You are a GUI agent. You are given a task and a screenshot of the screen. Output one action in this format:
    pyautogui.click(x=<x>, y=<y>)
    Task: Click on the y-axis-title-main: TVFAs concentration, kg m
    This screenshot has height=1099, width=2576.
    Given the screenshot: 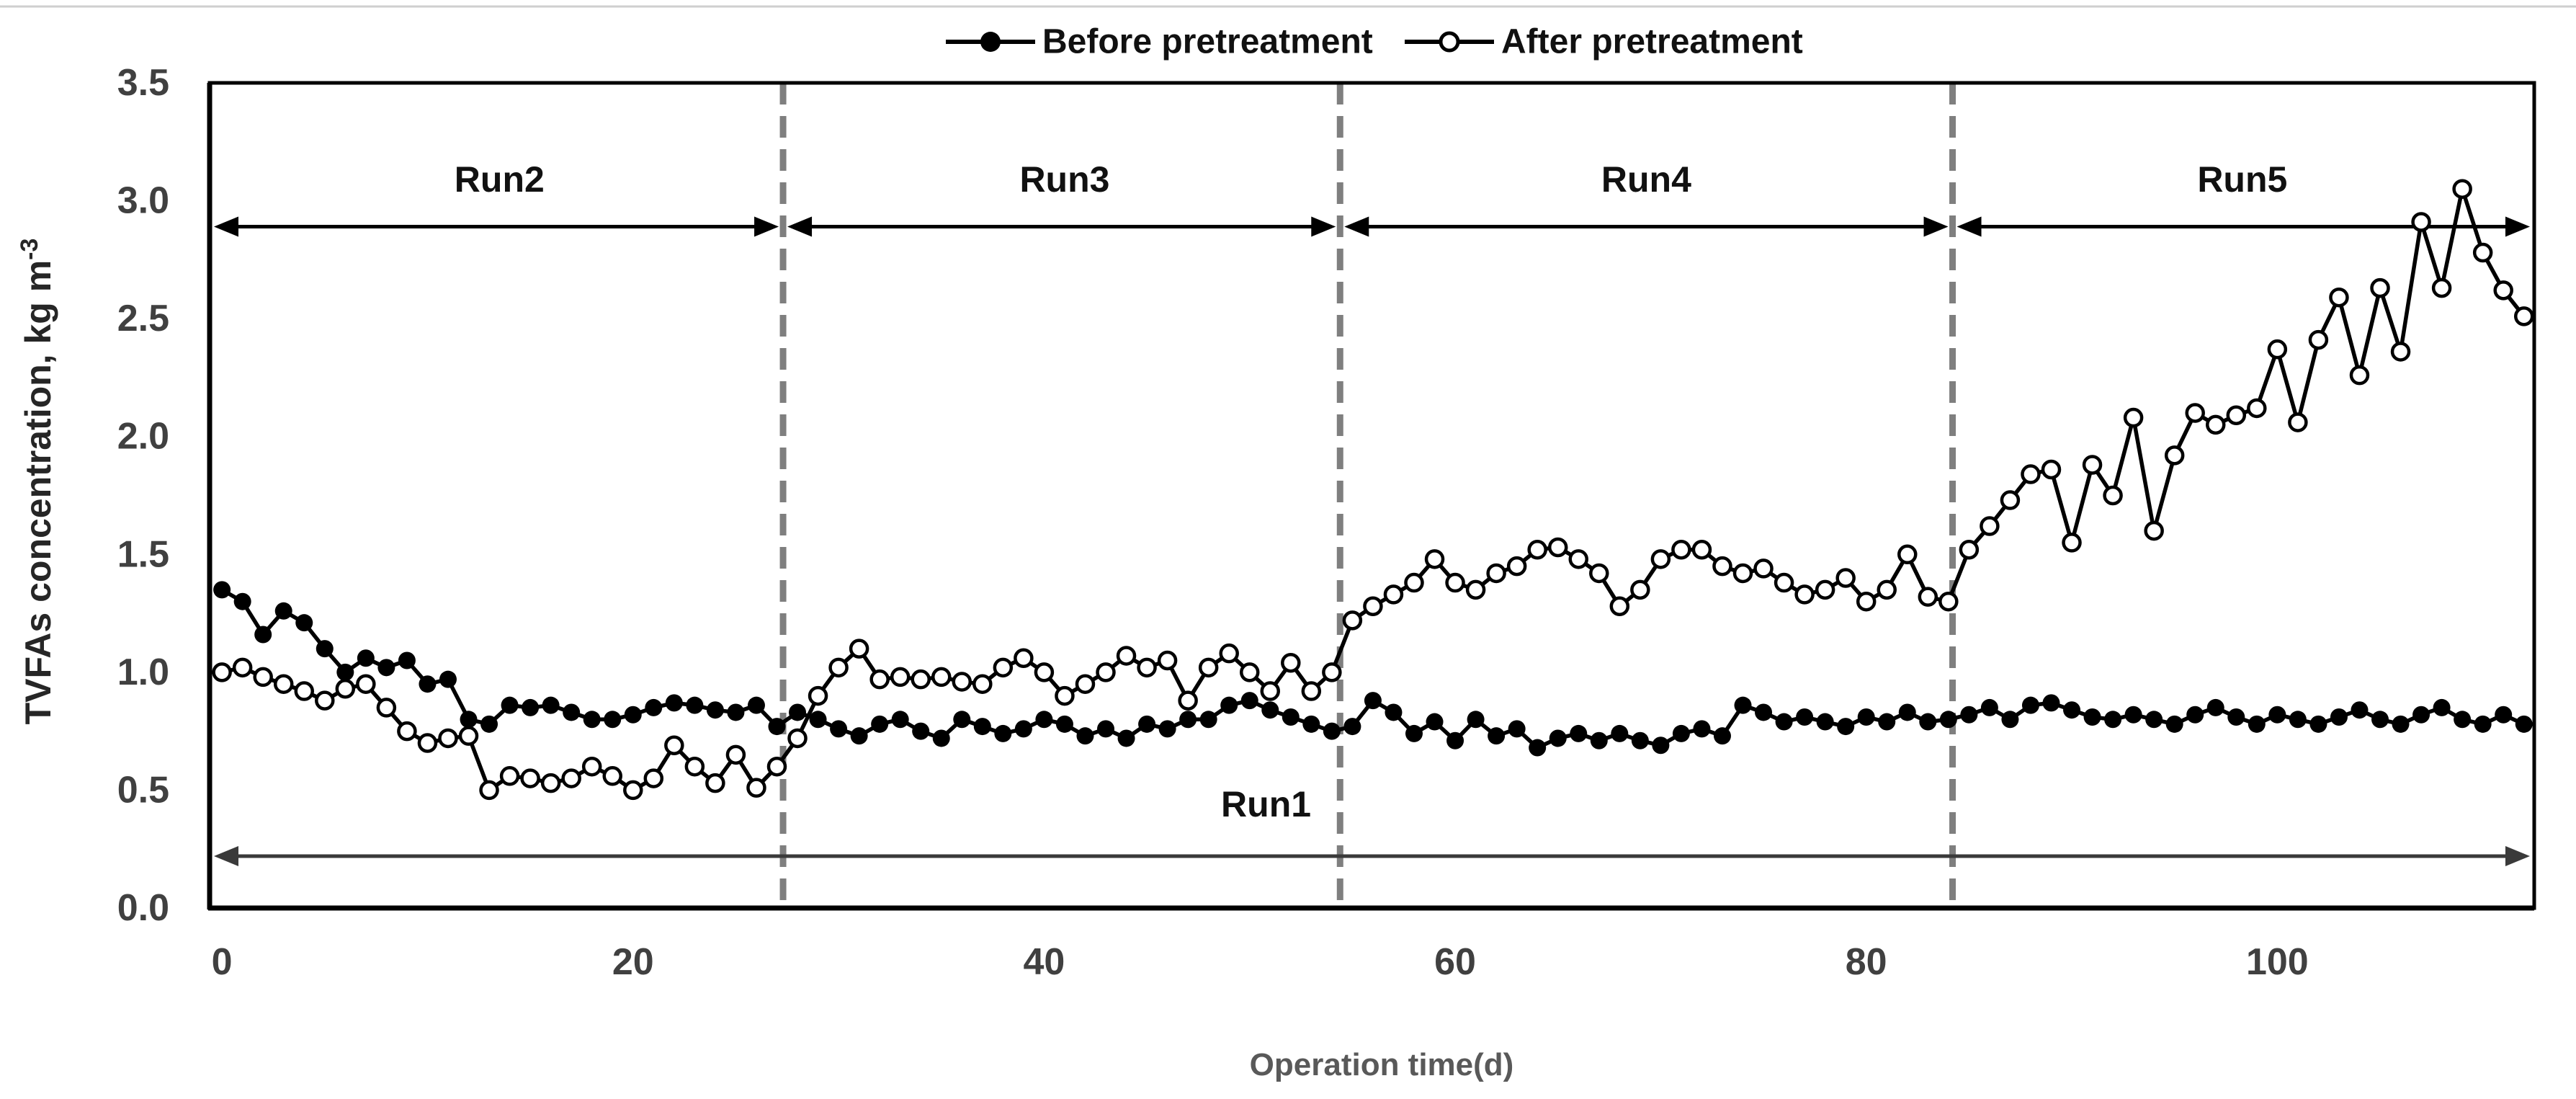 What is the action you would take?
    pyautogui.click(x=38, y=493)
    